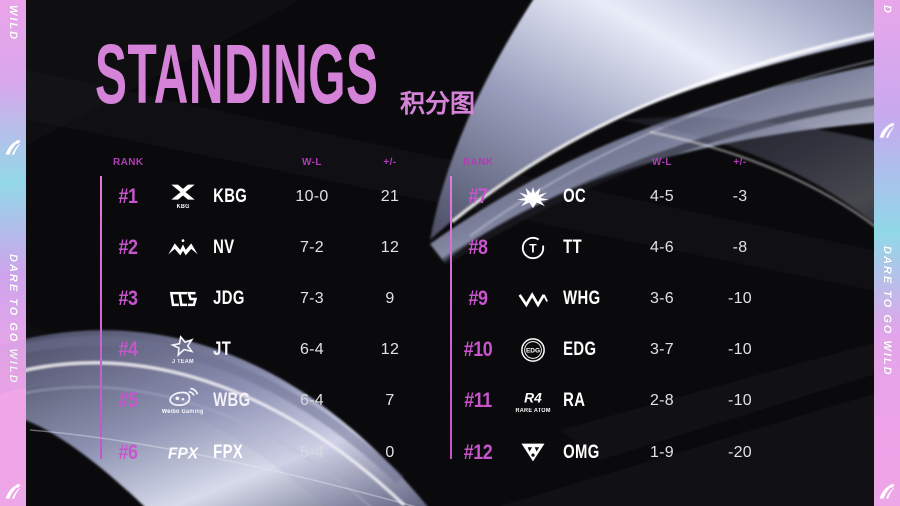 The image size is (900, 506). What do you see at coordinates (183, 412) in the screenshot?
I see `team-logo-caption: Weibo Gaming` at bounding box center [183, 412].